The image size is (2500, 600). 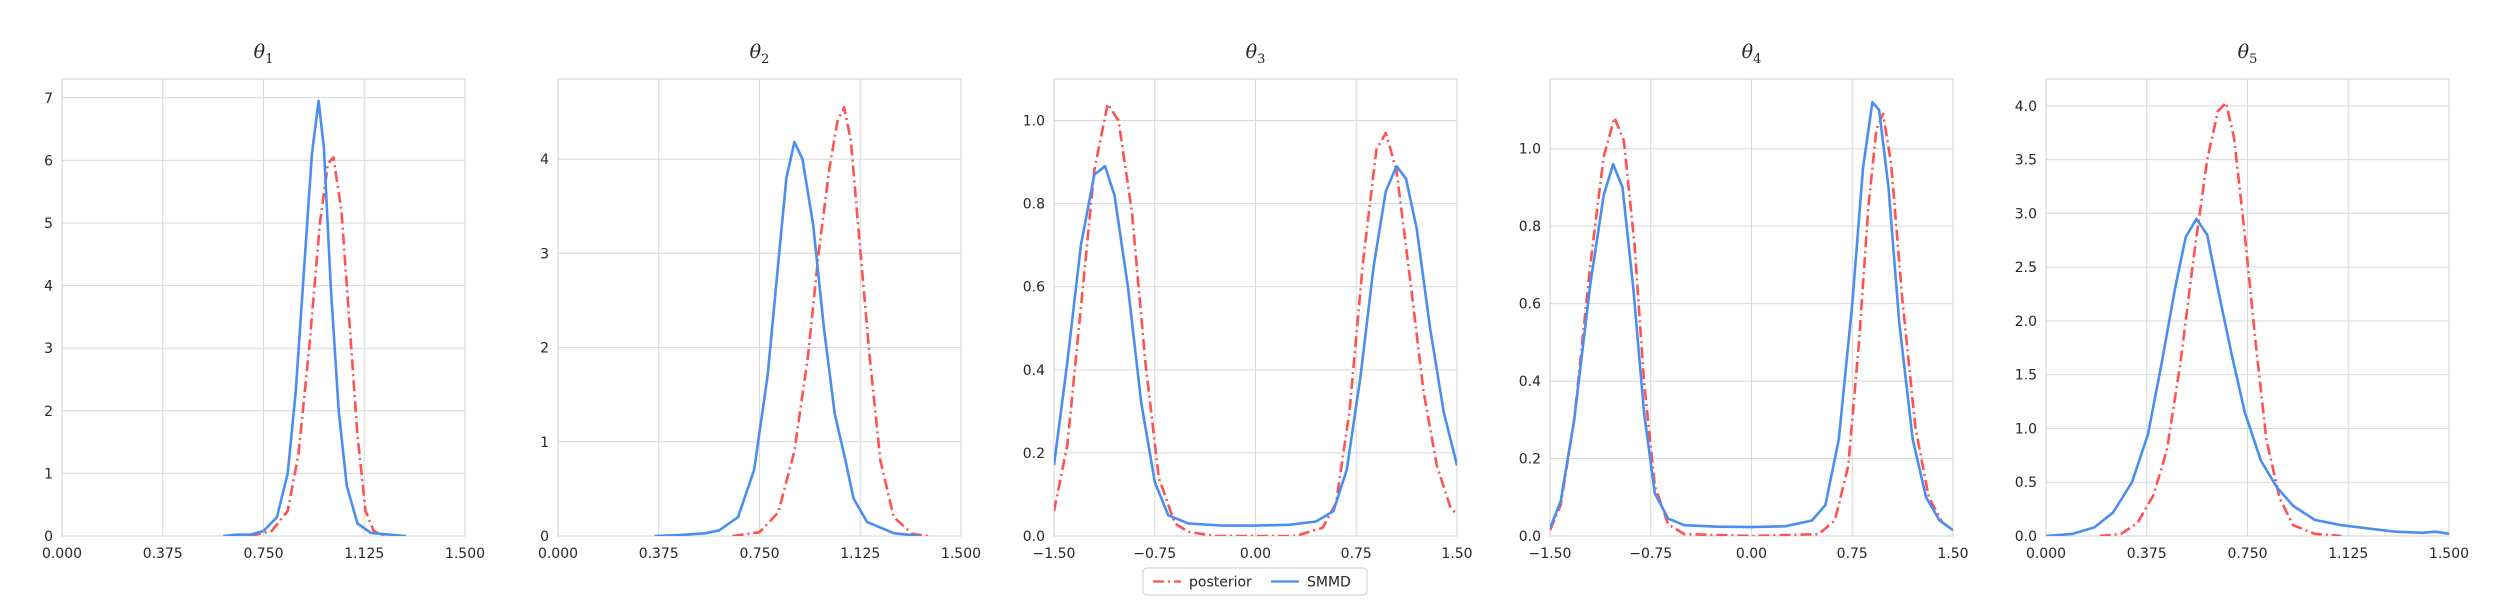 I want to click on y-tick-label: 4.0, so click(x=2026, y=107).